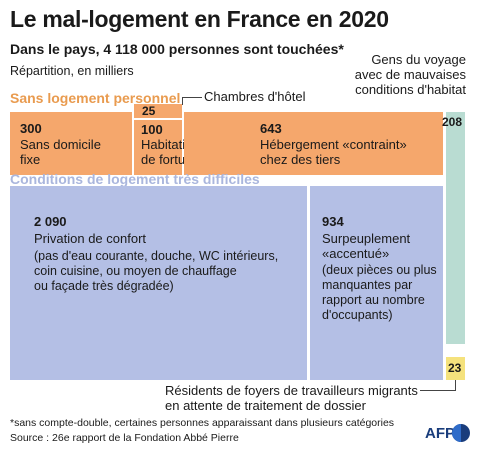  Describe the element at coordinates (410, 89) in the screenshot. I see `callout-gens-du-voyage-3: conditions d'habitat` at that location.